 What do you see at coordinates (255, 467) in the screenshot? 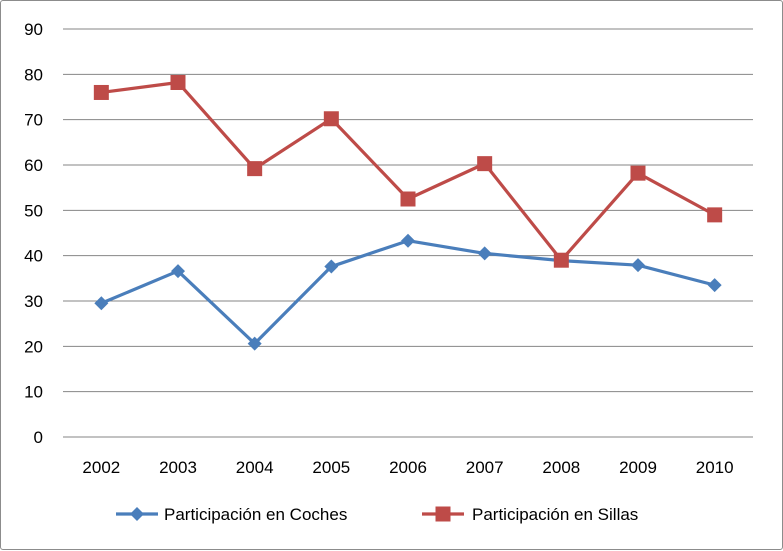
I see `x-tick-label: 2004` at bounding box center [255, 467].